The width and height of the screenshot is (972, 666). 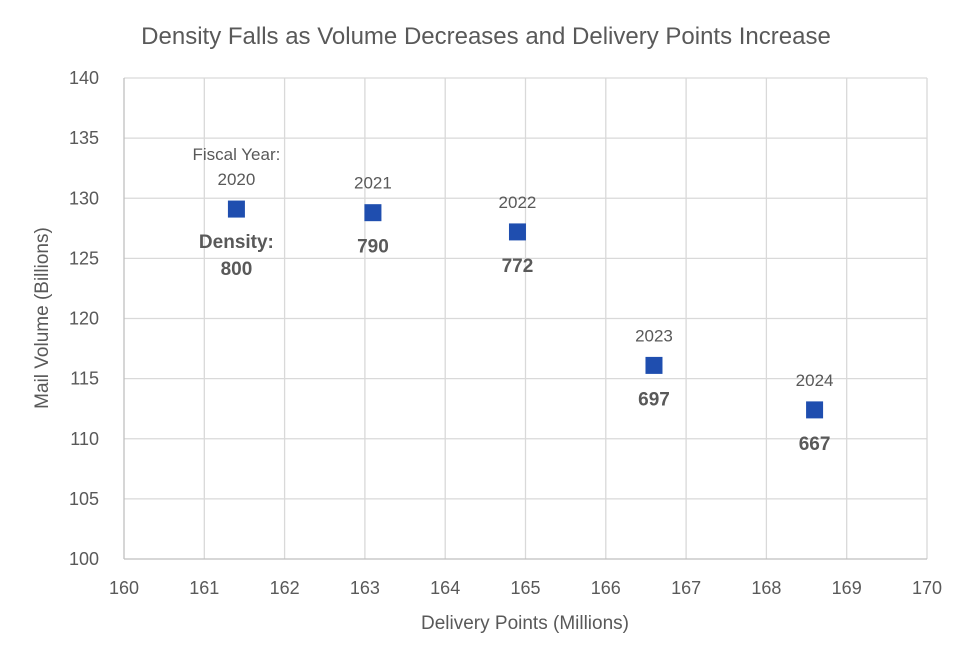 What do you see at coordinates (84, 198) in the screenshot?
I see `y-tick-label: 130` at bounding box center [84, 198].